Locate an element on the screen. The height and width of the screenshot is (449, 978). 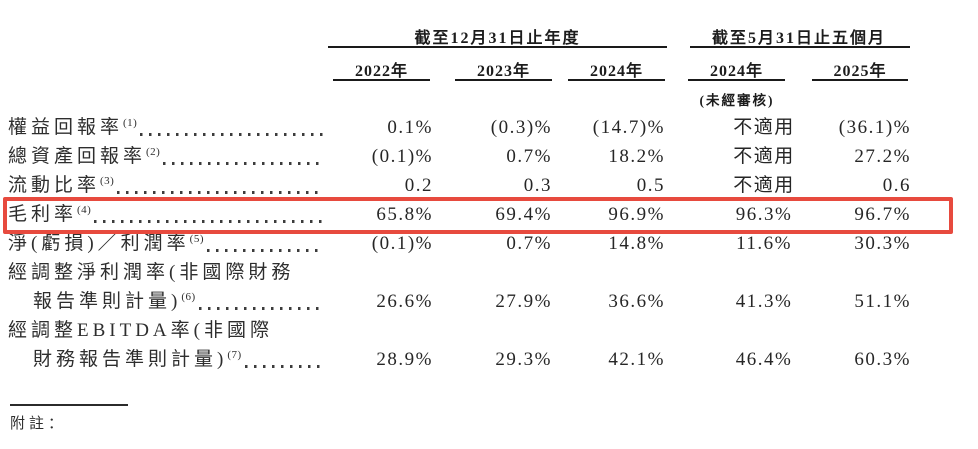
col-group-annual-title: 截至12月31日止年度 is located at coordinates (497, 38).